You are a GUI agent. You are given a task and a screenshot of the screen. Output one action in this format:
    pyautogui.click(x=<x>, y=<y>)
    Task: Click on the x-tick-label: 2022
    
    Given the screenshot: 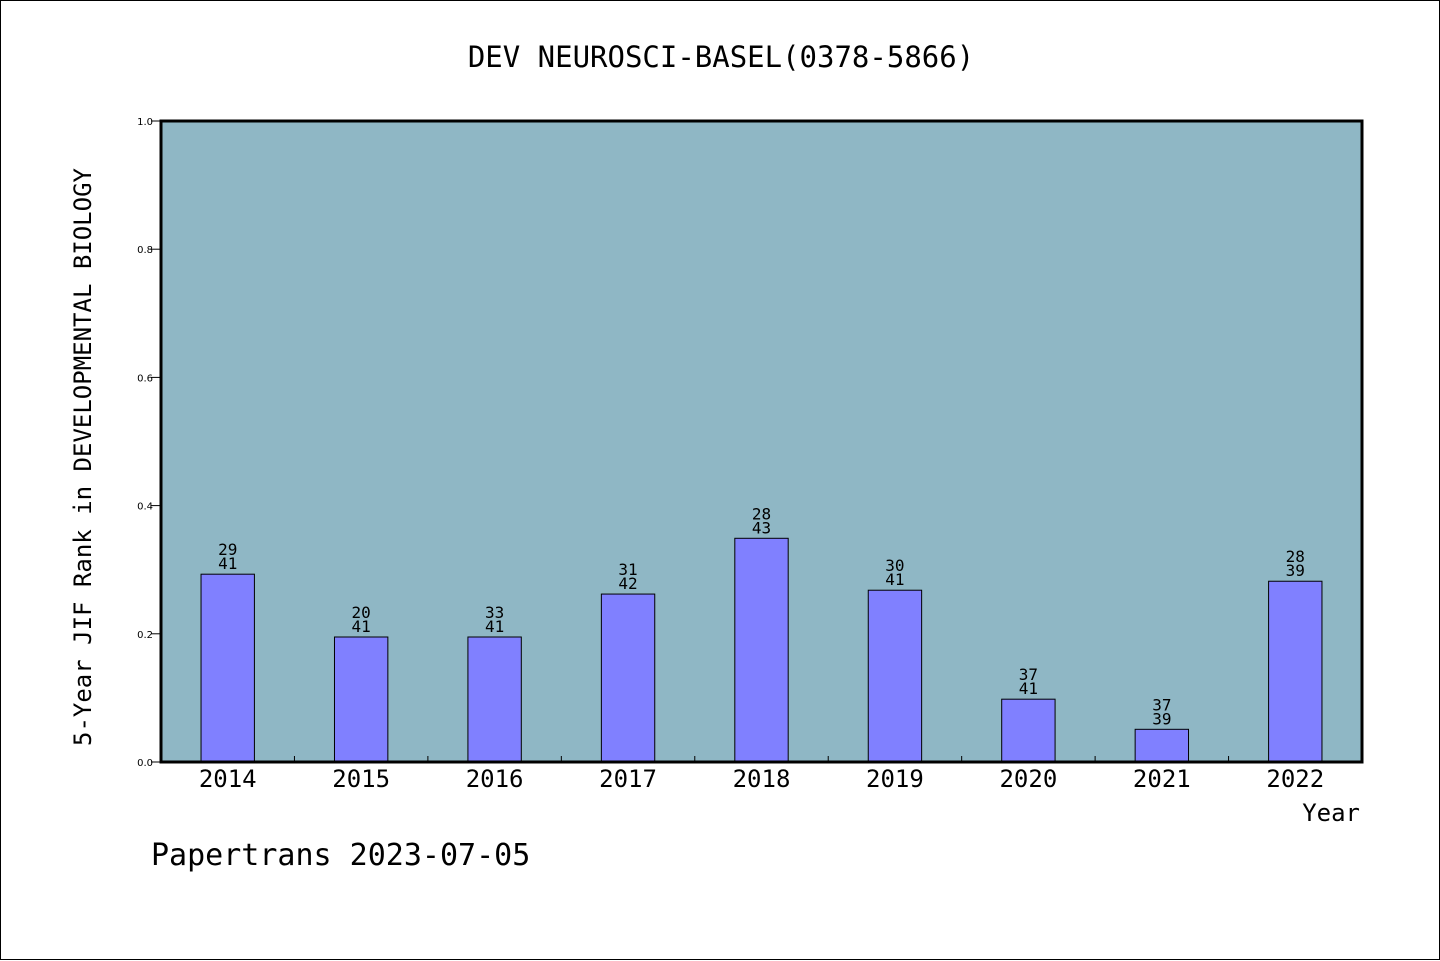 What is the action you would take?
    pyautogui.click(x=1295, y=779)
    